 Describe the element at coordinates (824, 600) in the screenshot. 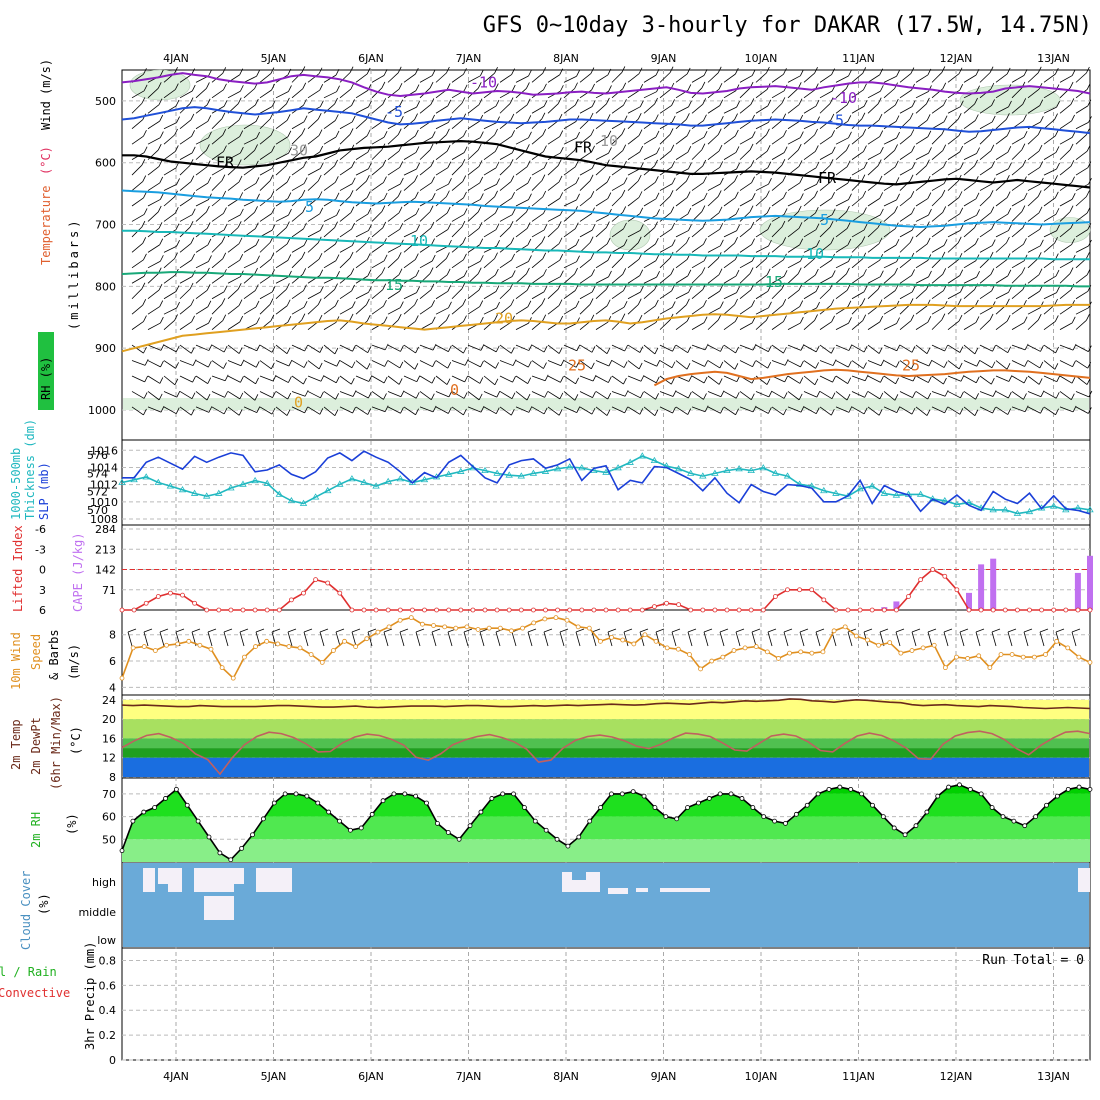

I see `lifted-index-line-point` at that location.